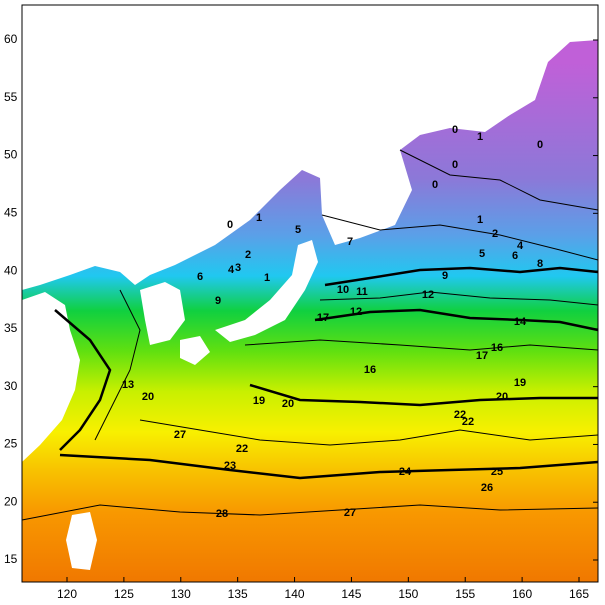  What do you see at coordinates (124, 594) in the screenshot?
I see `x-tick-label: 125` at bounding box center [124, 594].